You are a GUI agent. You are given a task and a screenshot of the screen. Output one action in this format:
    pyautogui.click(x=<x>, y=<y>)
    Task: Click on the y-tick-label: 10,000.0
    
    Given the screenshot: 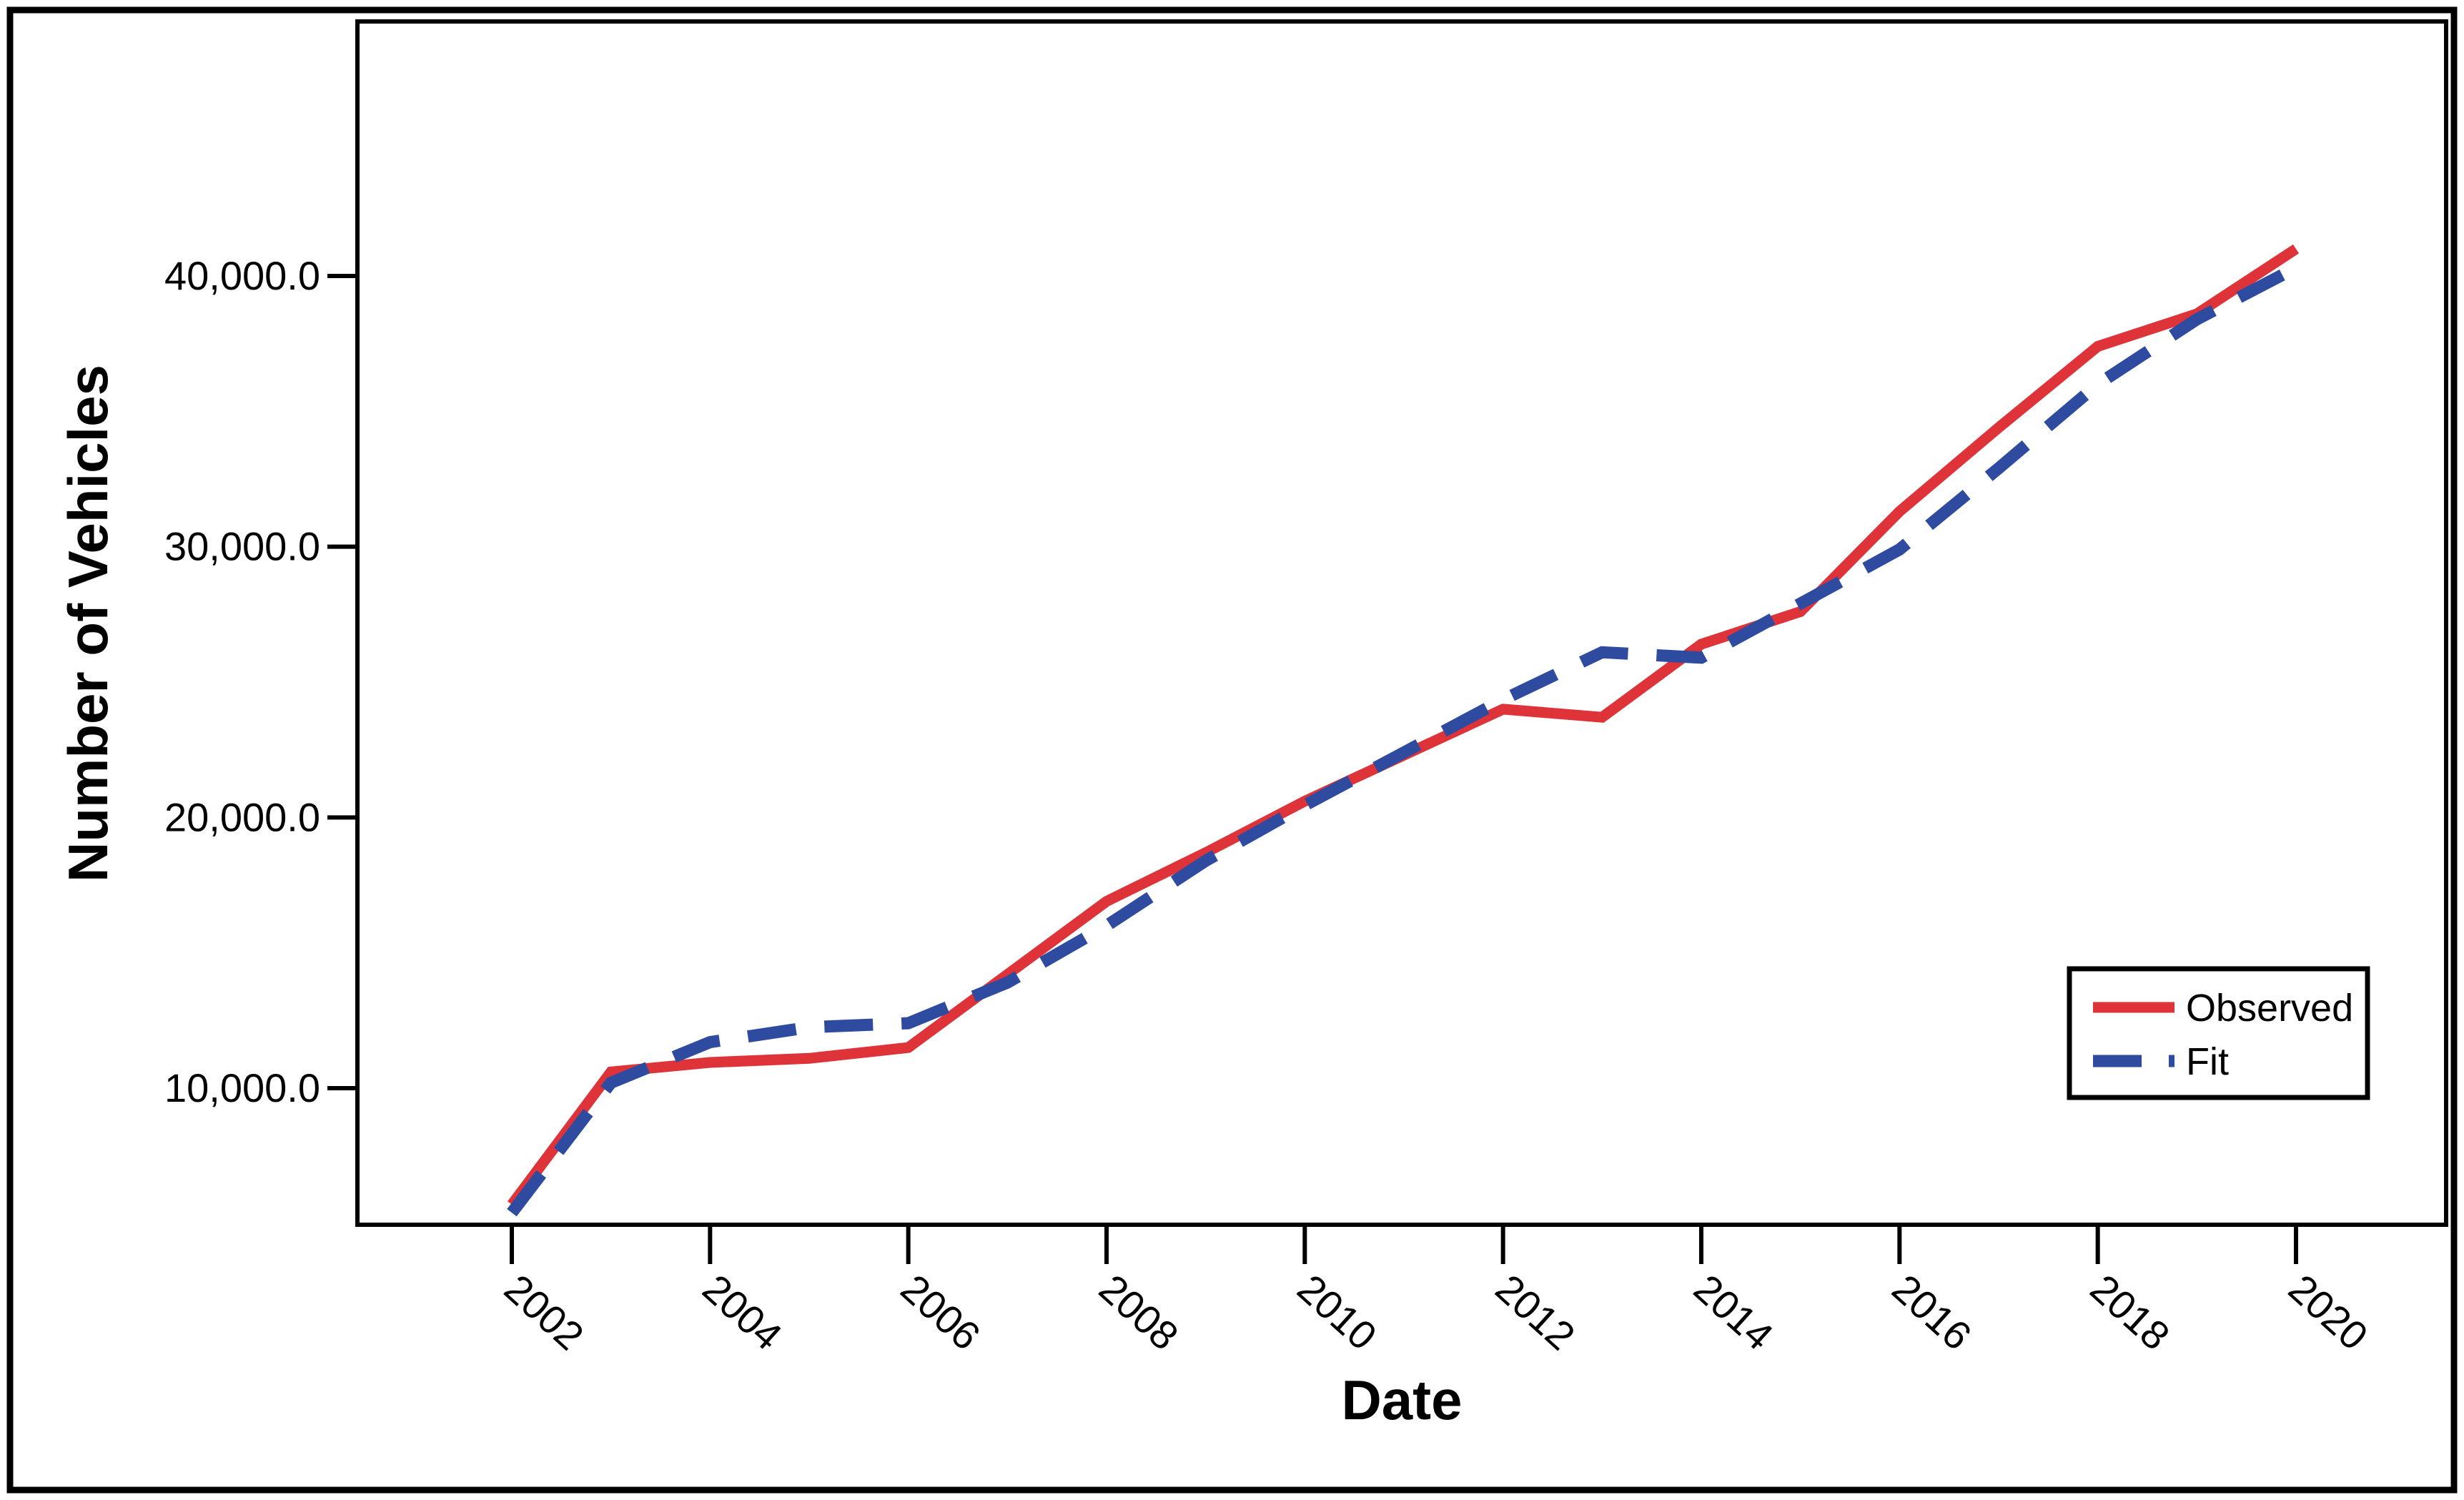 What is the action you would take?
    pyautogui.click(x=242, y=1087)
    